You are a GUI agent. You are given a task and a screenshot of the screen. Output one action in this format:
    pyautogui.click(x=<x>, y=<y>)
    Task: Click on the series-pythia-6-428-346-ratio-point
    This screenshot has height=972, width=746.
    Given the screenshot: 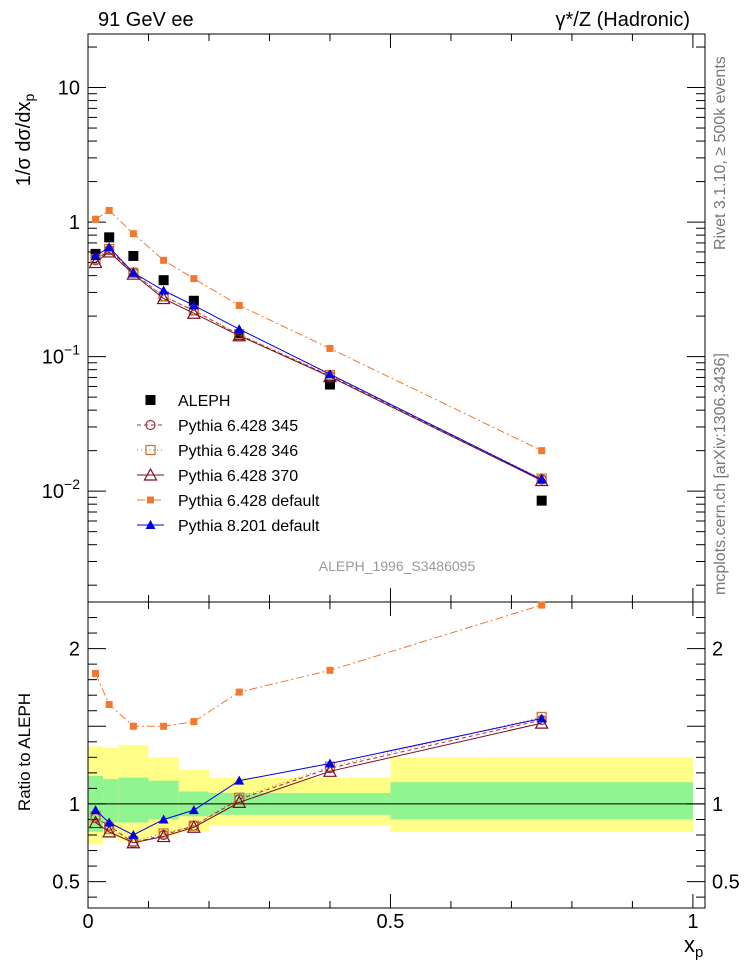 What is the action you would take?
    pyautogui.click(x=163, y=833)
    